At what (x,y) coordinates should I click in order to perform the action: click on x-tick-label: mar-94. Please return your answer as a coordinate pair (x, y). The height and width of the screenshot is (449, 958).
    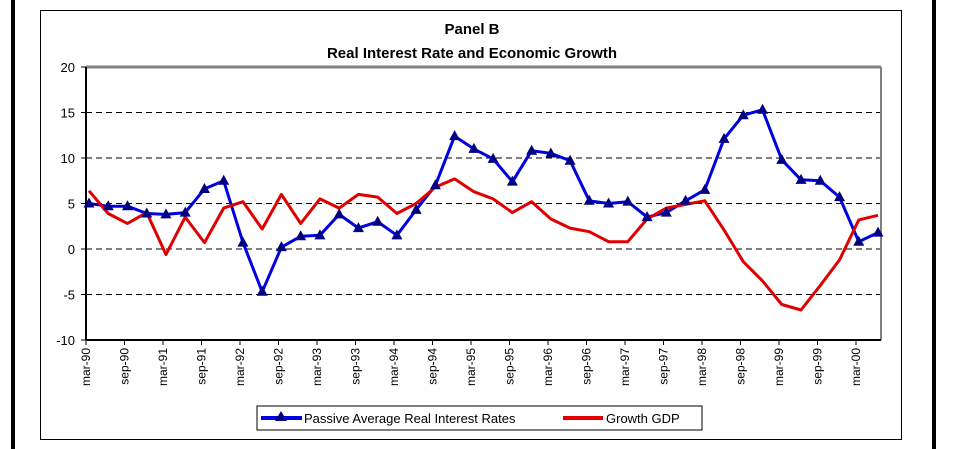
    Looking at the image, I should click on (394, 367).